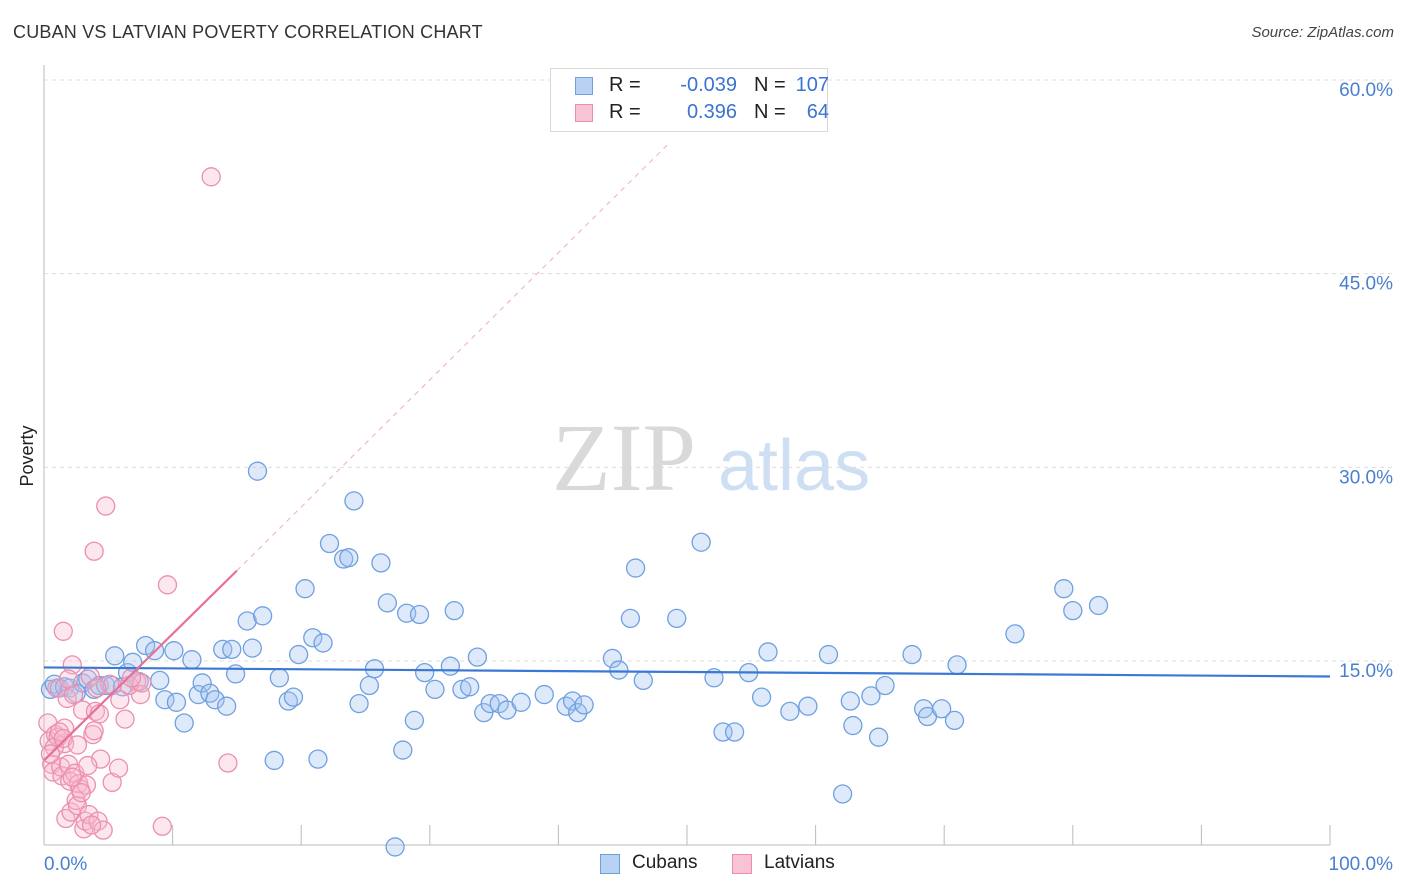  What do you see at coordinates (610, 864) in the screenshot?
I see `bottom-legend-swatch-cubans` at bounding box center [610, 864].